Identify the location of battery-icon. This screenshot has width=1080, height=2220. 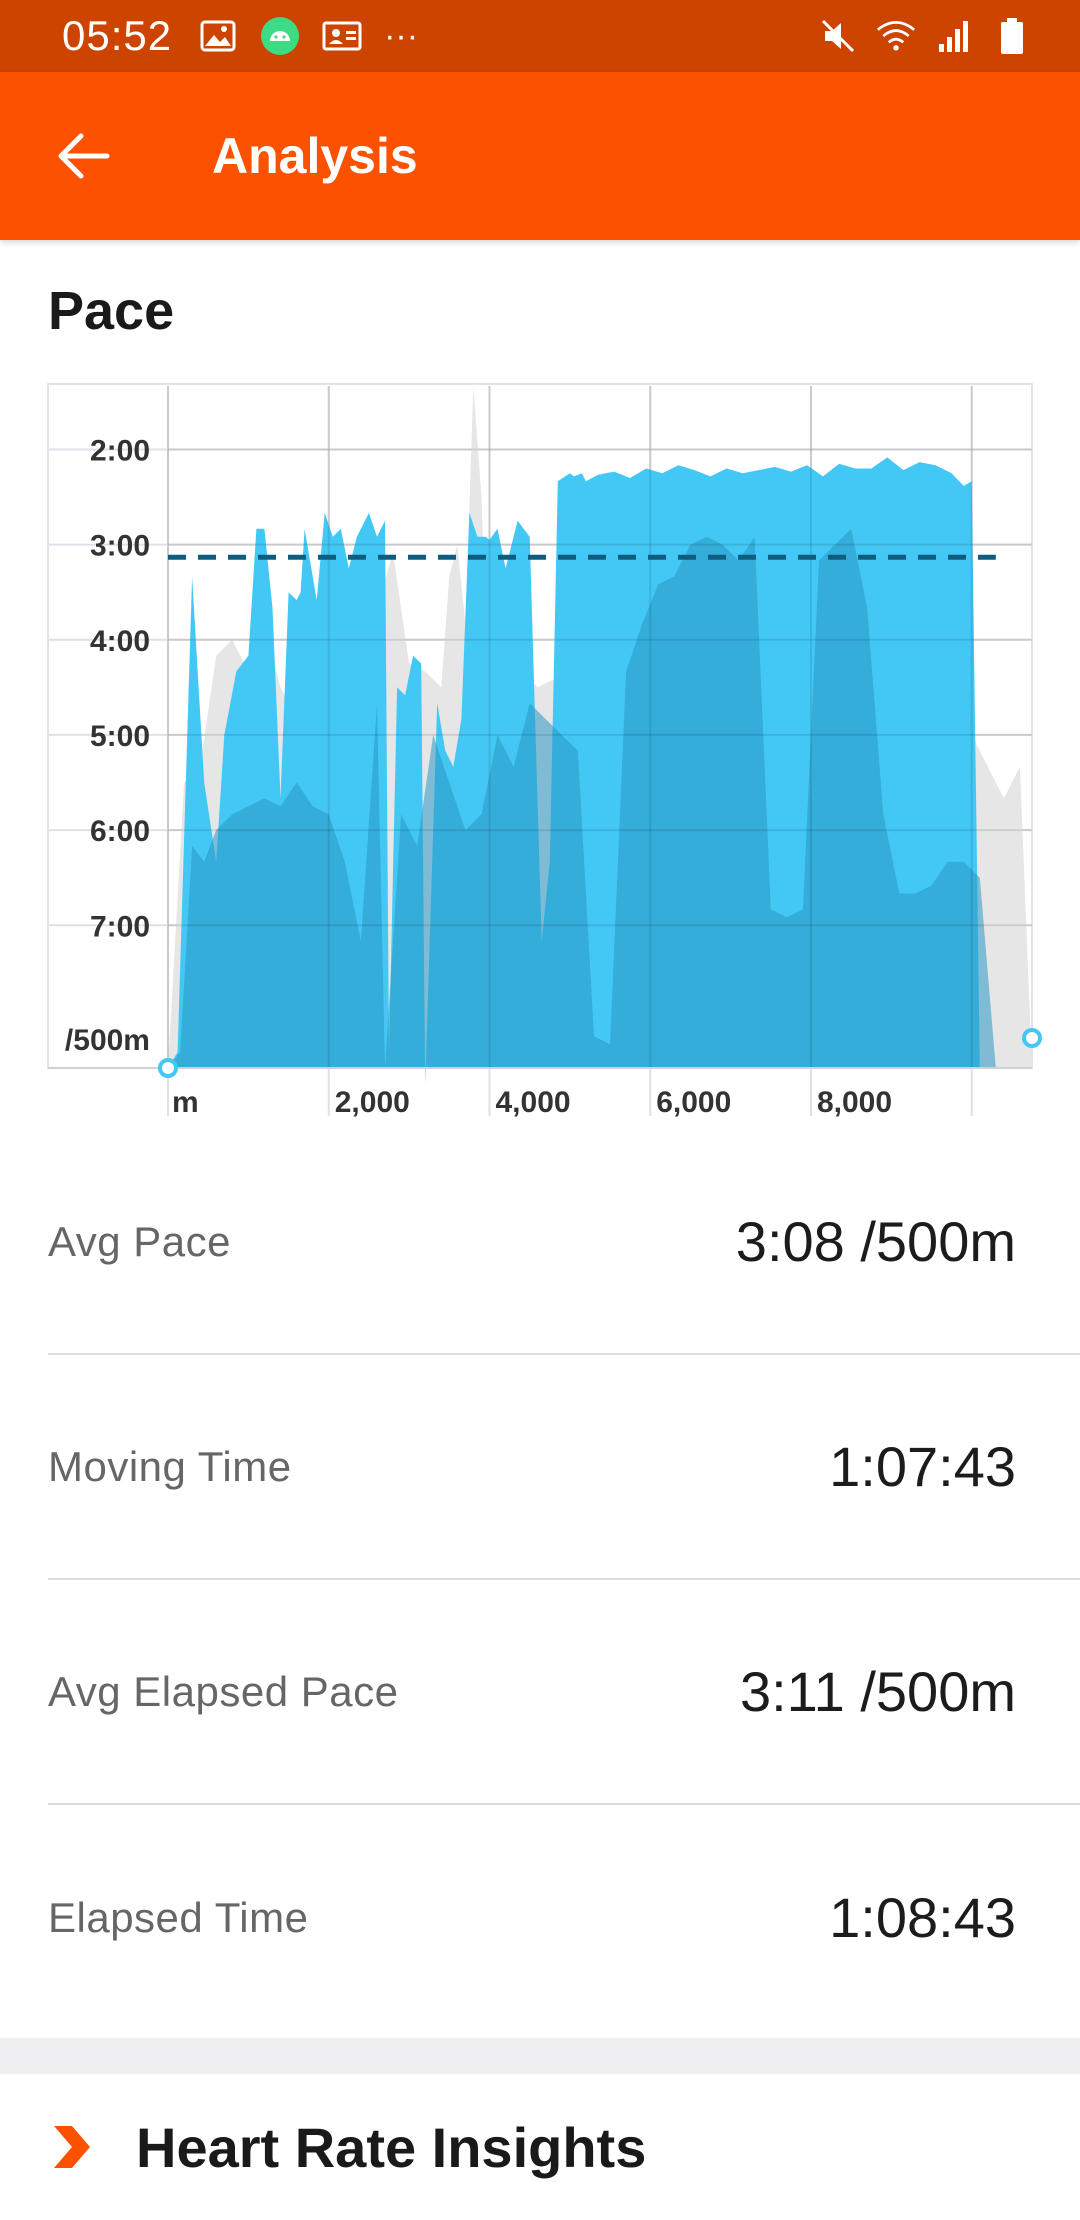
(1012, 36).